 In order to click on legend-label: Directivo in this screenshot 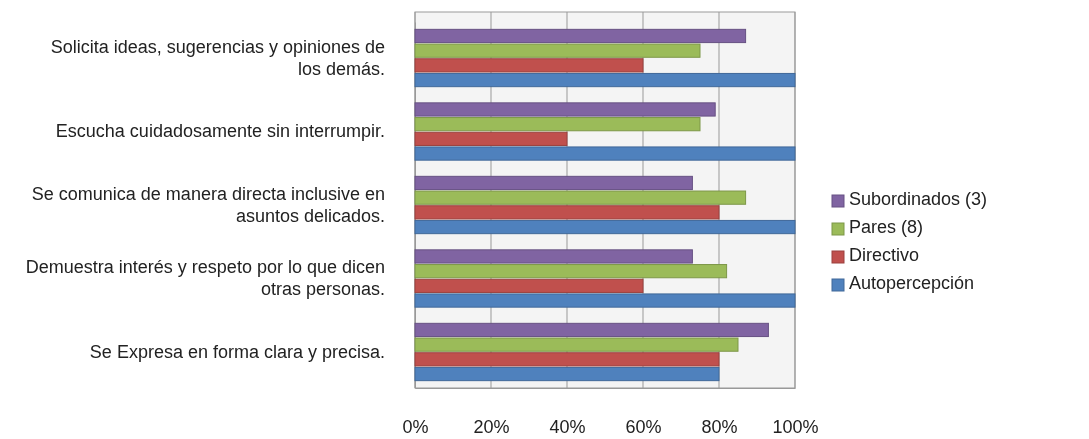, I will do `click(884, 255)`.